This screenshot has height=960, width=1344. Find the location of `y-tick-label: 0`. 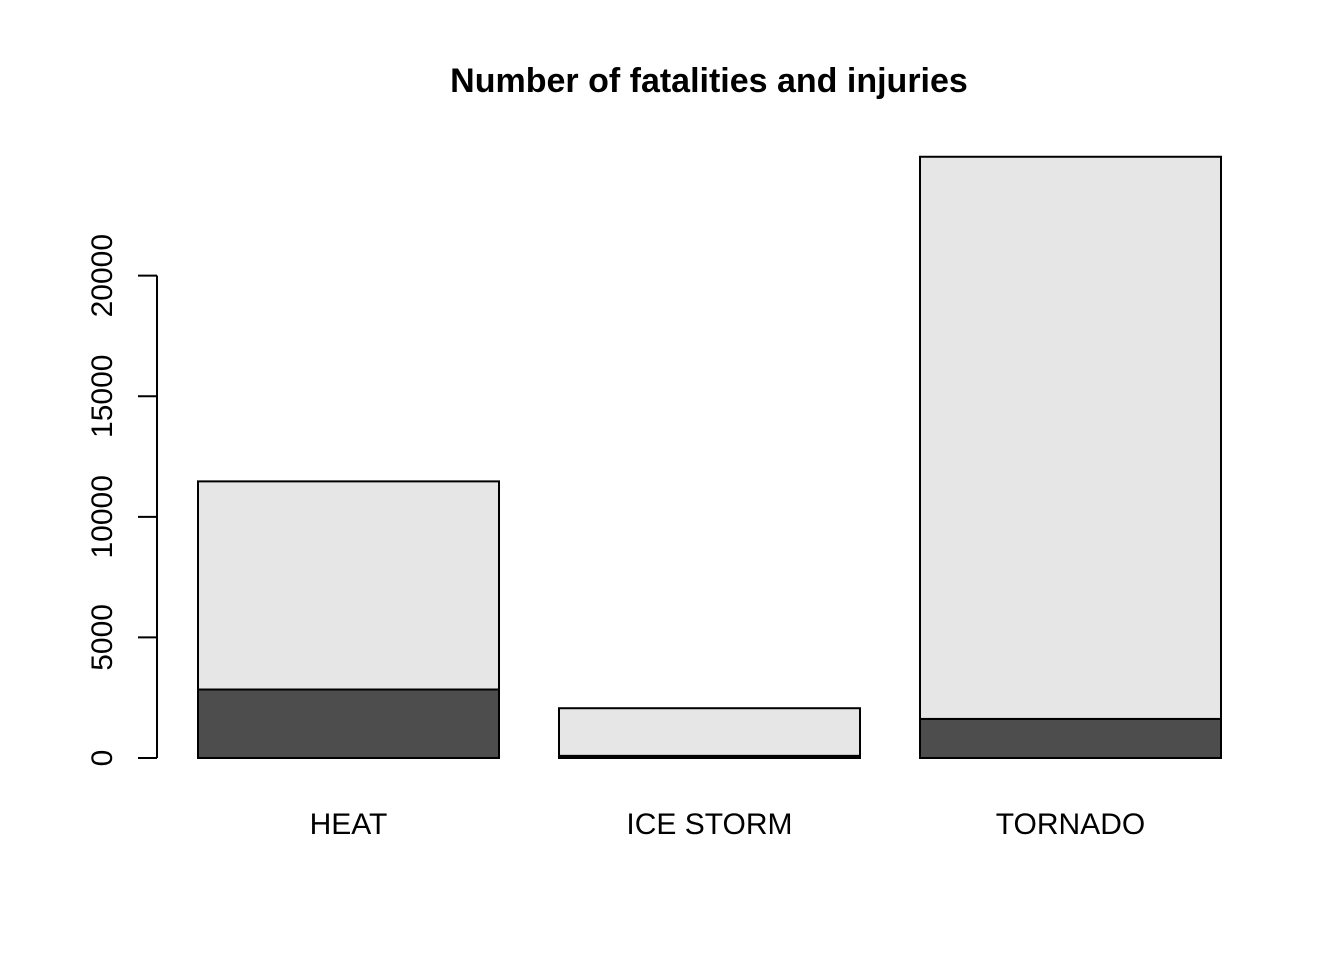

y-tick-label: 0 is located at coordinates (102, 758).